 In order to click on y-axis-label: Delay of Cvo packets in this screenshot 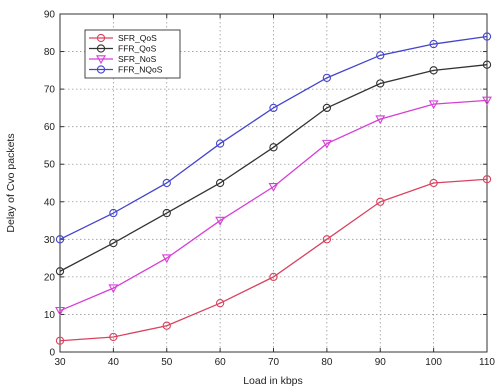, I will do `click(11, 182)`.